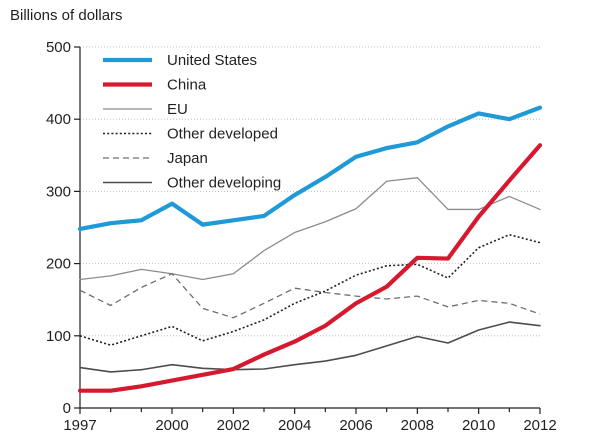 This screenshot has width=606, height=446. I want to click on legend-label-china: China, so click(187, 85).